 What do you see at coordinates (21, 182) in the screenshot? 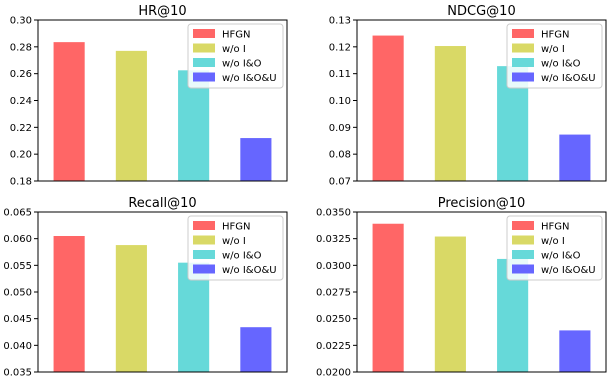
I see `y-tick-label: 0.18` at bounding box center [21, 182].